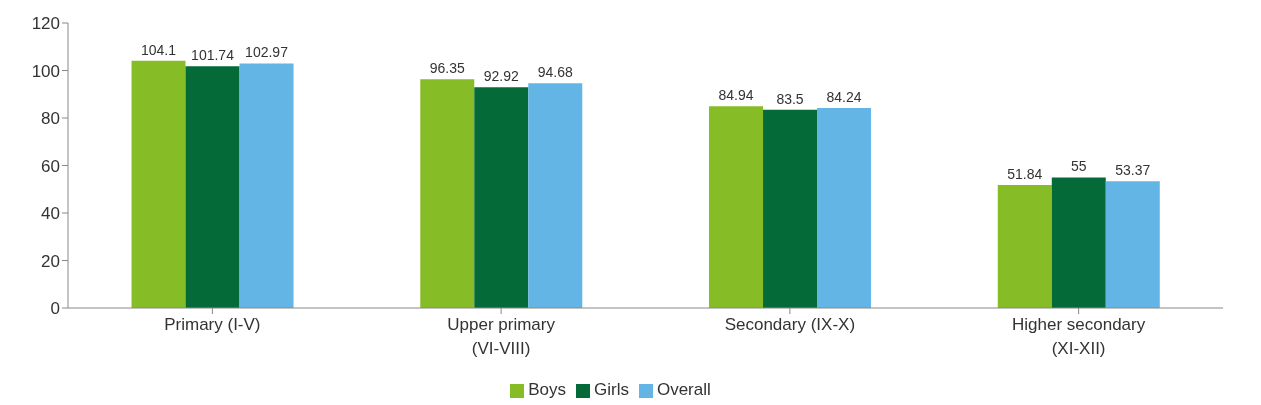 The image size is (1261, 405). What do you see at coordinates (501, 76) in the screenshot?
I see `data-label: 92.92` at bounding box center [501, 76].